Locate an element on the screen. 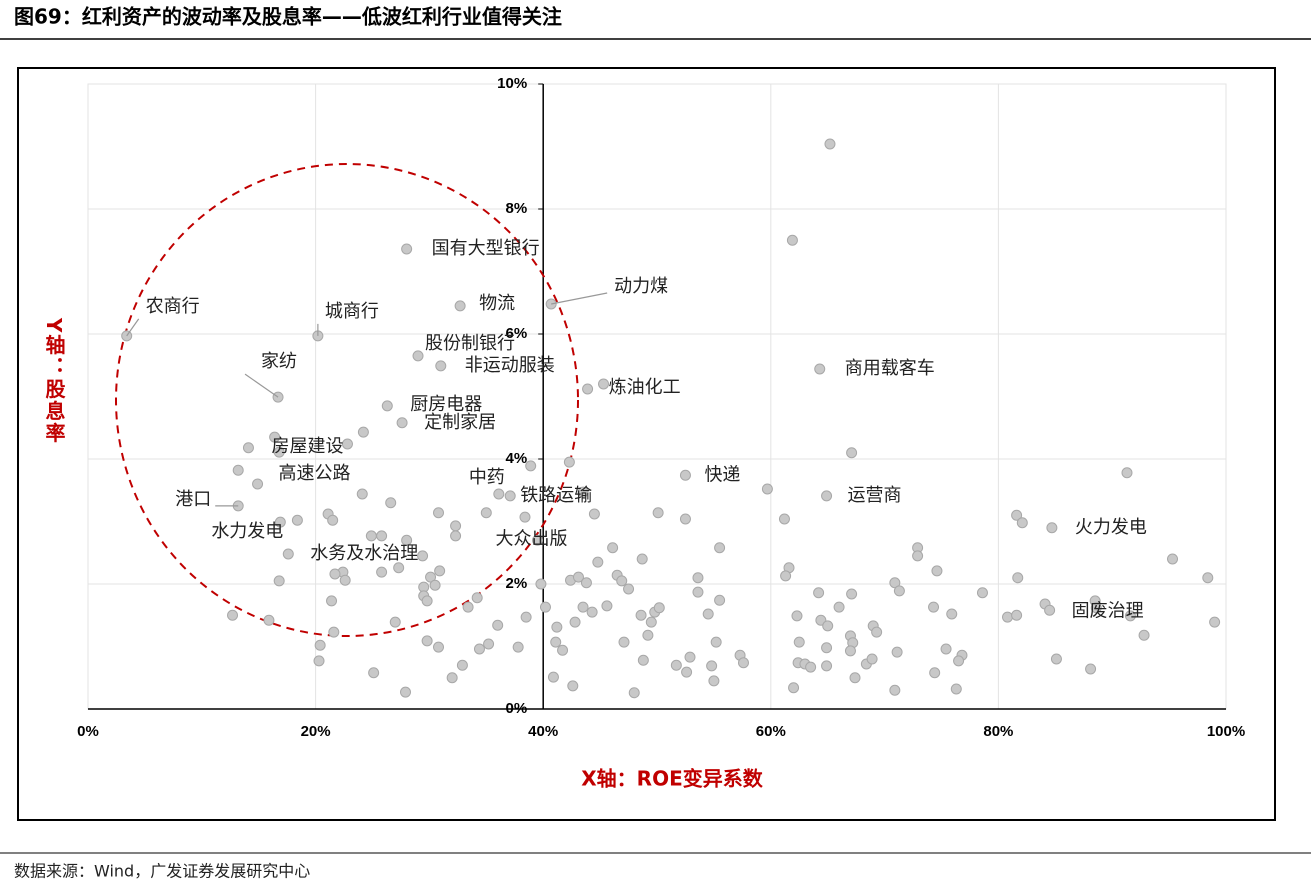 The height and width of the screenshot is (887, 1311). x-tick-label: 40% is located at coordinates (543, 731).